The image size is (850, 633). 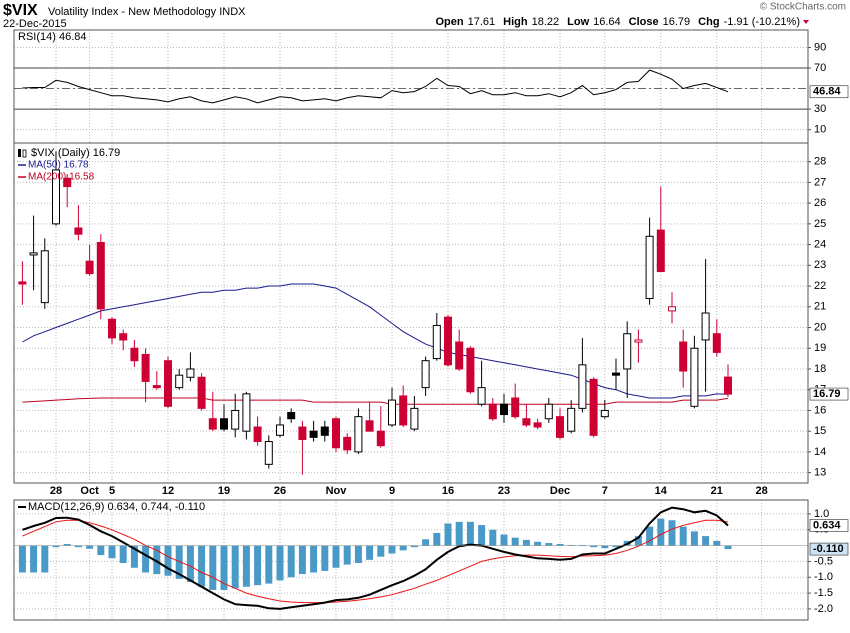 I want to click on y-tick-label: 23, so click(x=820, y=265).